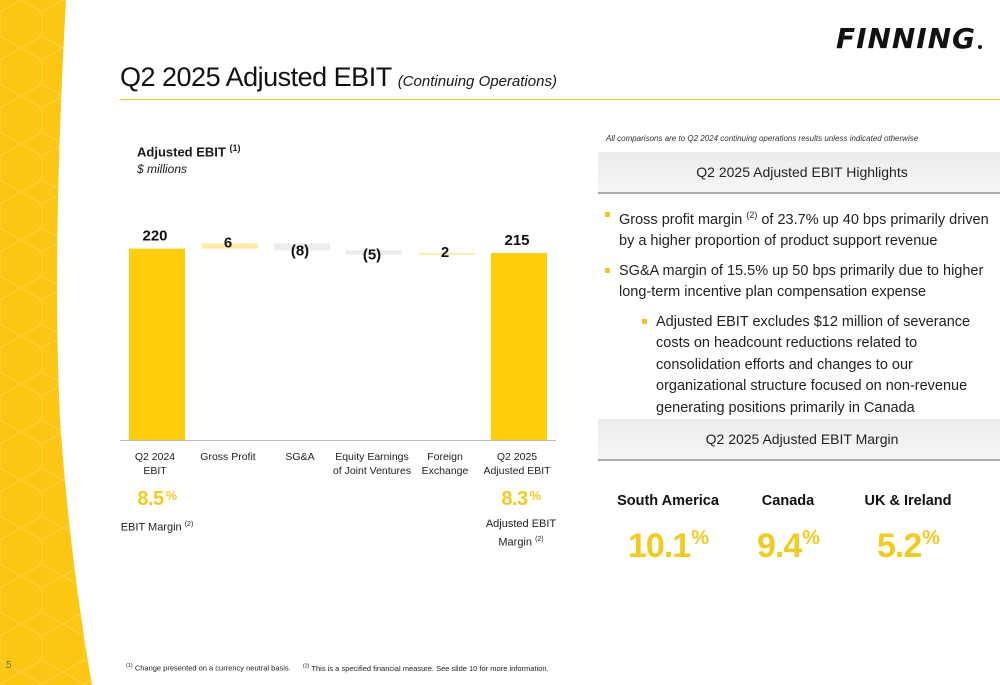  Describe the element at coordinates (908, 501) in the screenshot. I see `region-name: UK & Ireland` at that location.